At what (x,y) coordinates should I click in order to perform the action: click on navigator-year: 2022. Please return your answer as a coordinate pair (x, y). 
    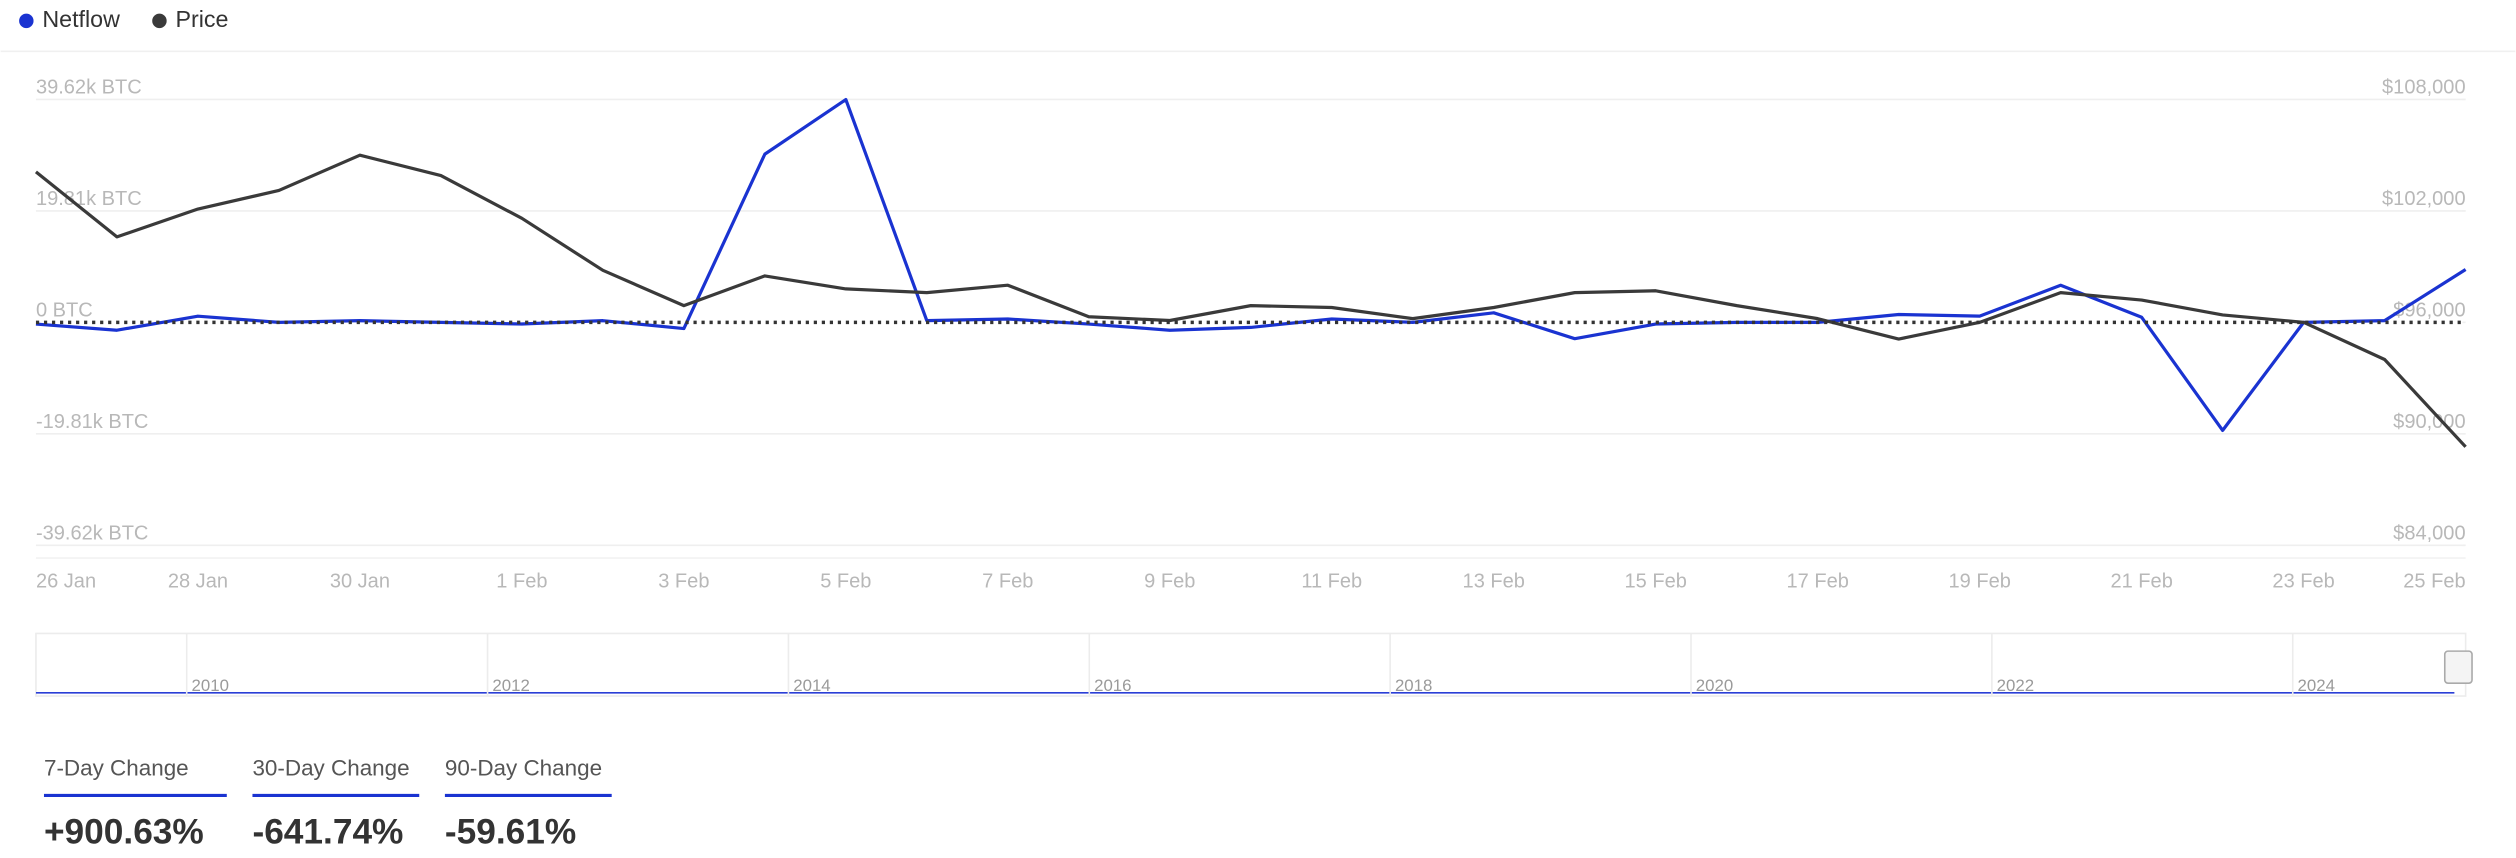
    Looking at the image, I should click on (2015, 685).